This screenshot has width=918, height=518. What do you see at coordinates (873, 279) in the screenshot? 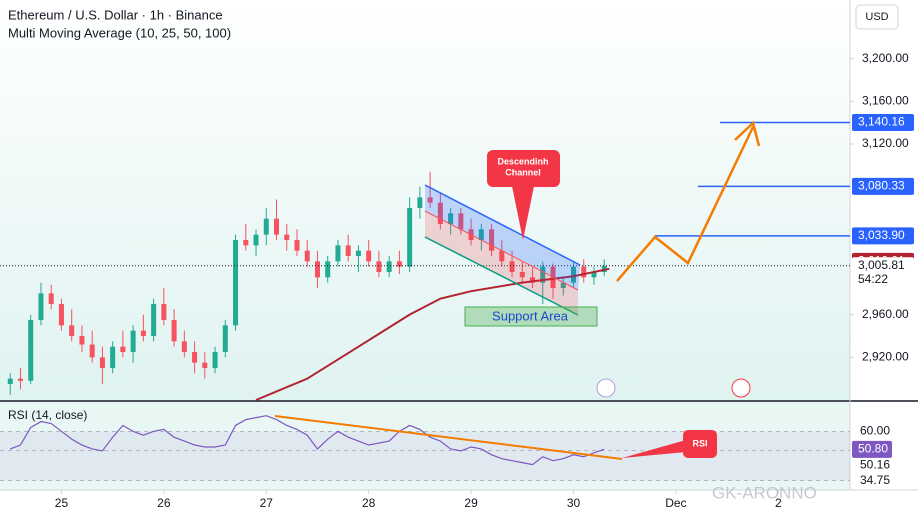
I see `countdown: 54:22` at bounding box center [873, 279].